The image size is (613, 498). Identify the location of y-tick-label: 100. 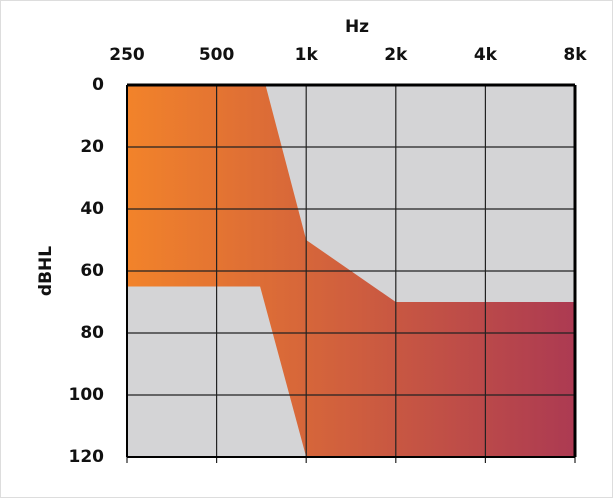
(87, 395).